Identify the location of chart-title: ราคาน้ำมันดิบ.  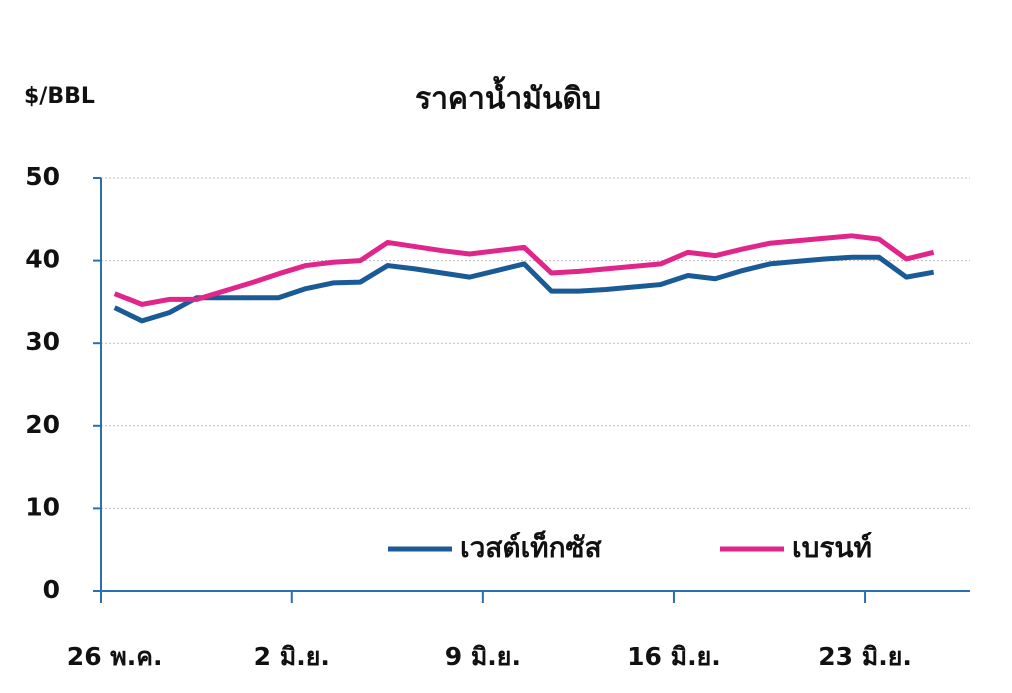
(508, 96).